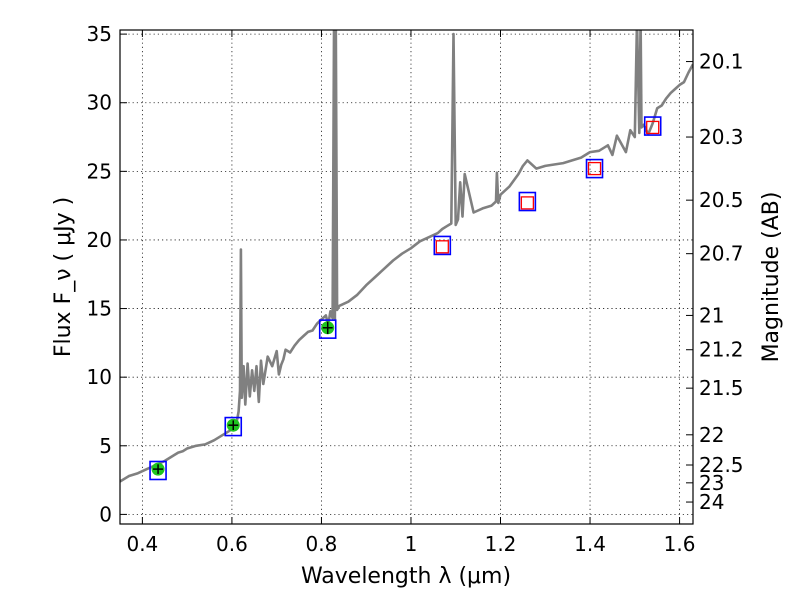 This screenshot has width=800, height=600. What do you see at coordinates (711, 483) in the screenshot?
I see `right-tick-label: 23` at bounding box center [711, 483].